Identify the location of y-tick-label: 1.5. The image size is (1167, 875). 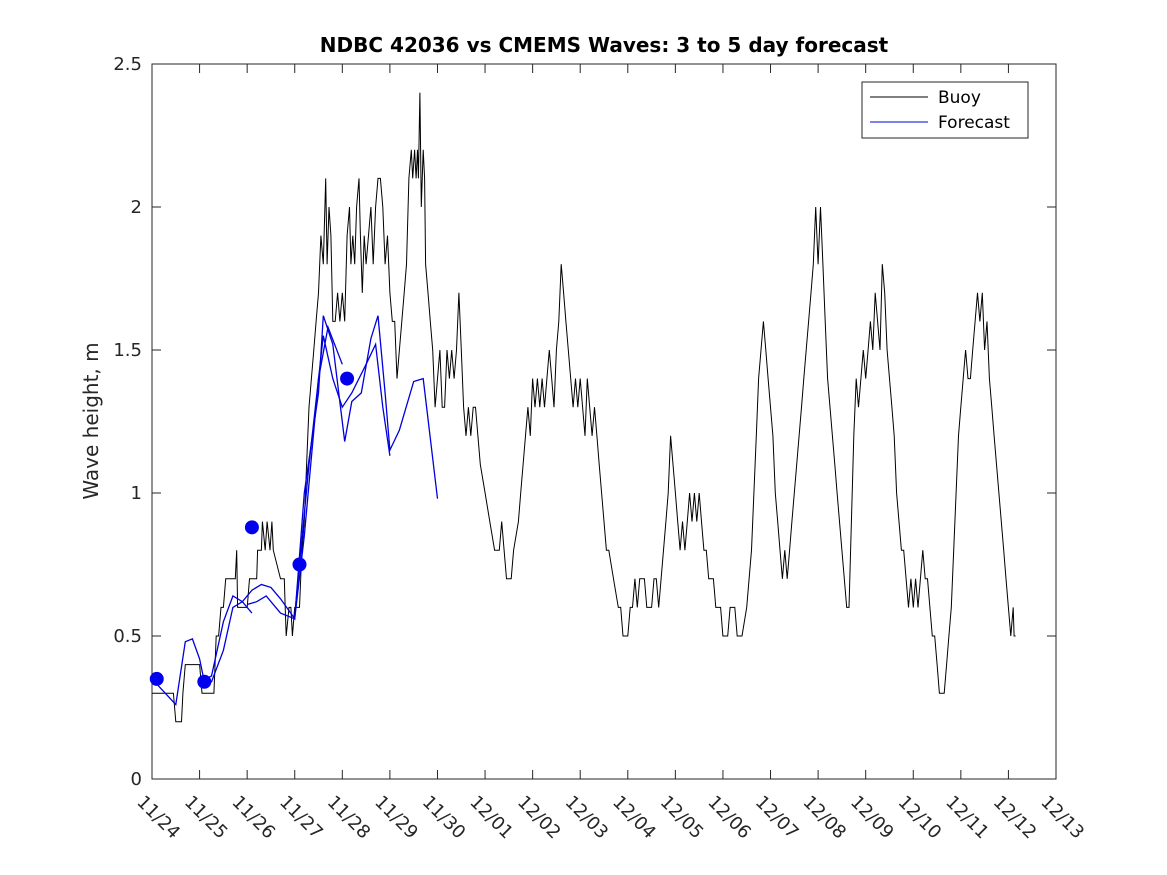
(127, 350).